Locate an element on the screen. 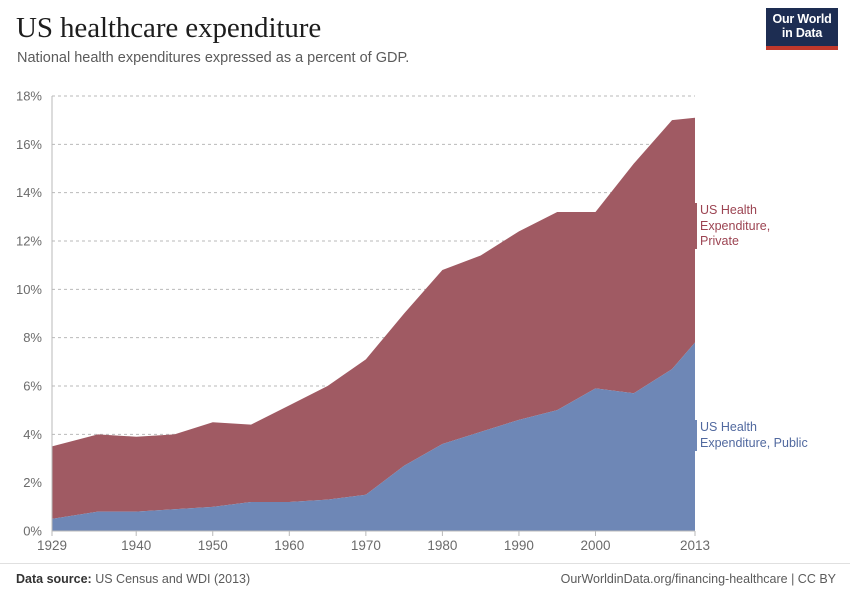  y-axis-tick-label: 2% is located at coordinates (32, 482).